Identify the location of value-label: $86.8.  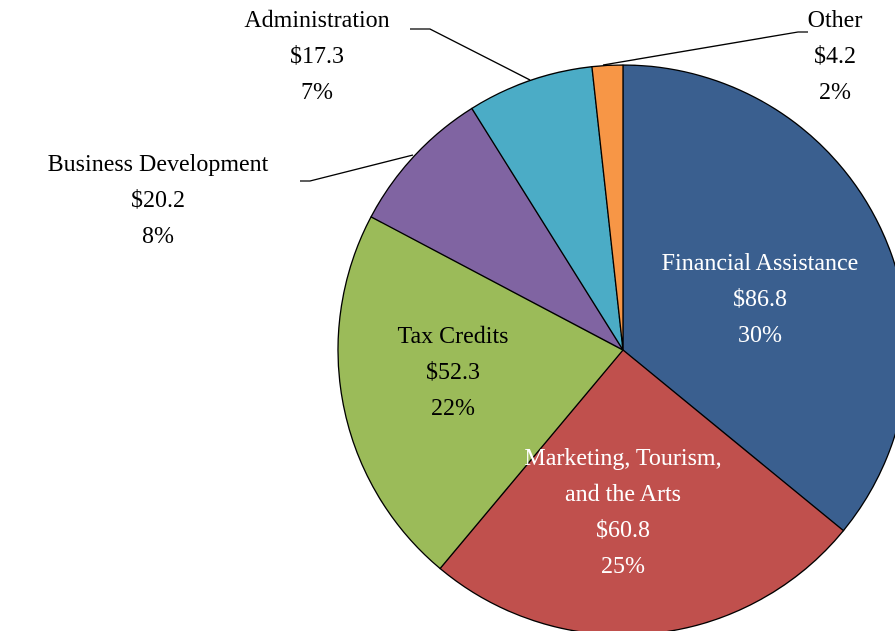
(760, 299).